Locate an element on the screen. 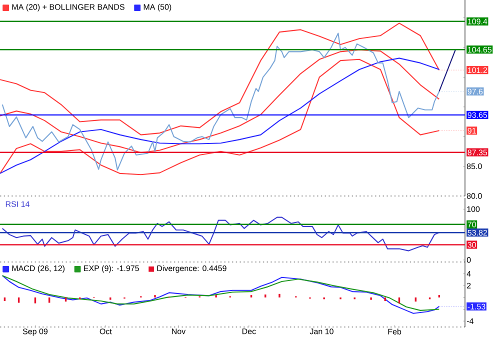  y-tick-label: 4 is located at coordinates (468, 274).